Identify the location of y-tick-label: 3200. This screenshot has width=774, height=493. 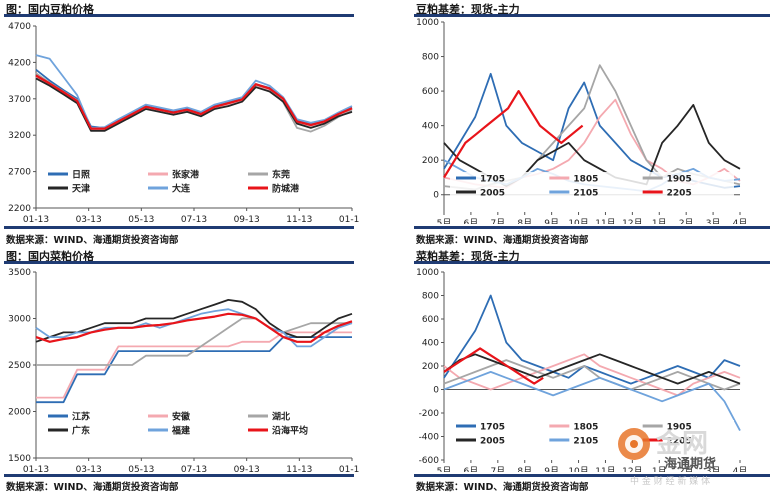
(19, 136).